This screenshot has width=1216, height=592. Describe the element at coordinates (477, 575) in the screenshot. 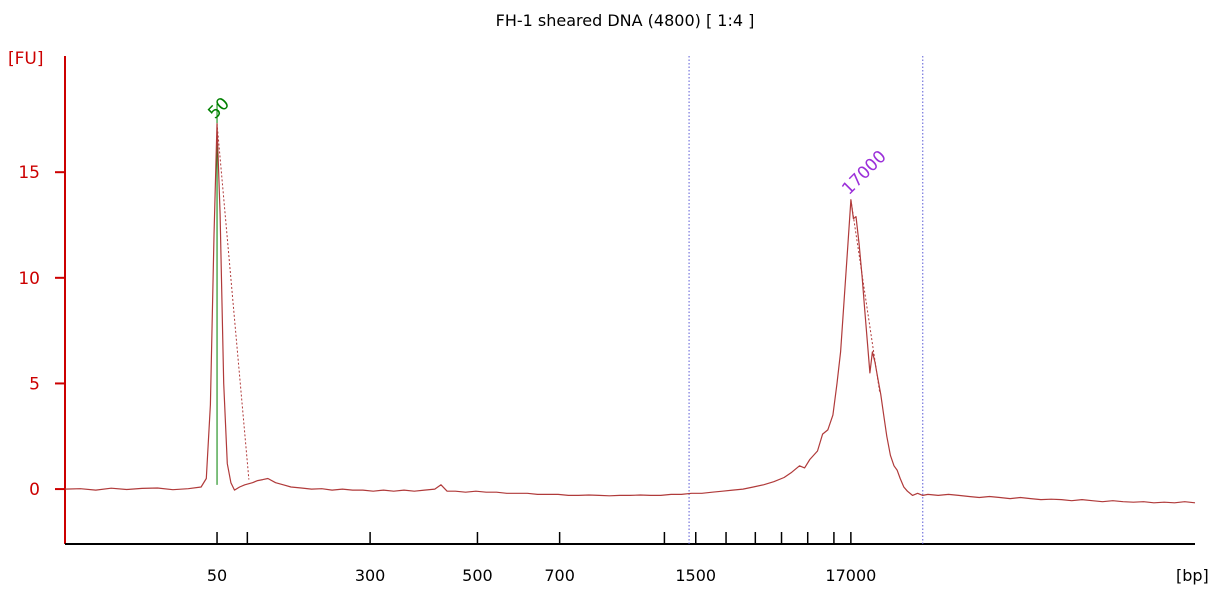

I see `x-tick-label: 500` at that location.